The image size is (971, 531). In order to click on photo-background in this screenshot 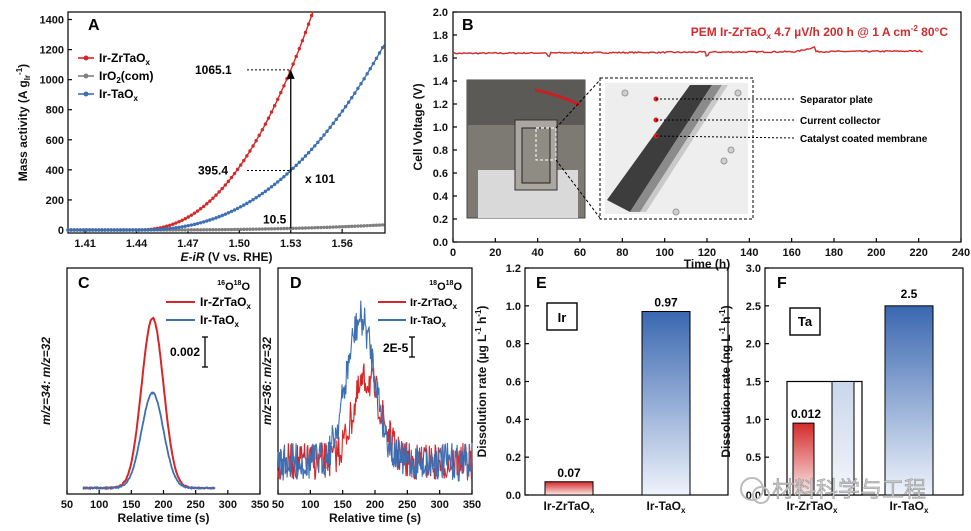, I will do `click(526, 102)`.